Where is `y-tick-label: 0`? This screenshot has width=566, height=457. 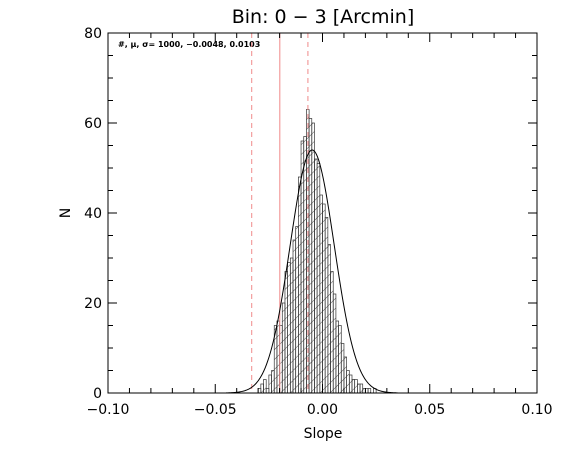 y-tick-label: 0 is located at coordinates (97, 394).